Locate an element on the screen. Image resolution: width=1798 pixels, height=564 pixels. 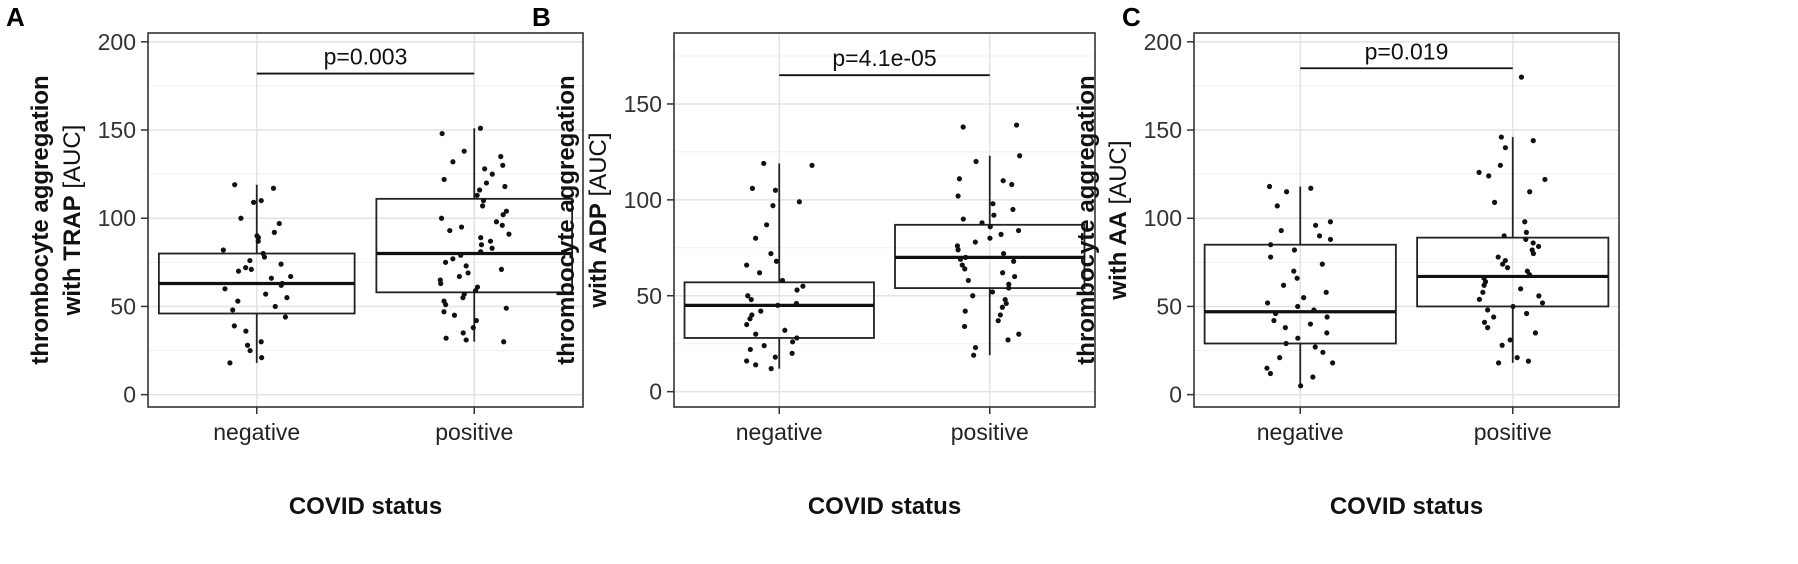
y-axis-title-line2: with ADP [AUC] is located at coordinates (598, 220).